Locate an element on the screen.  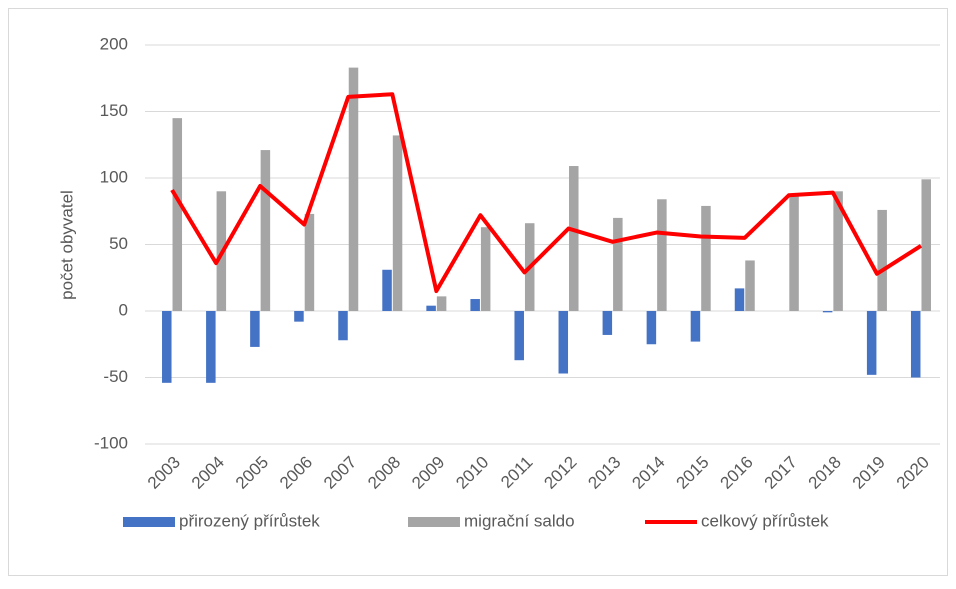
y-tick-label: 100 is located at coordinates (114, 176).